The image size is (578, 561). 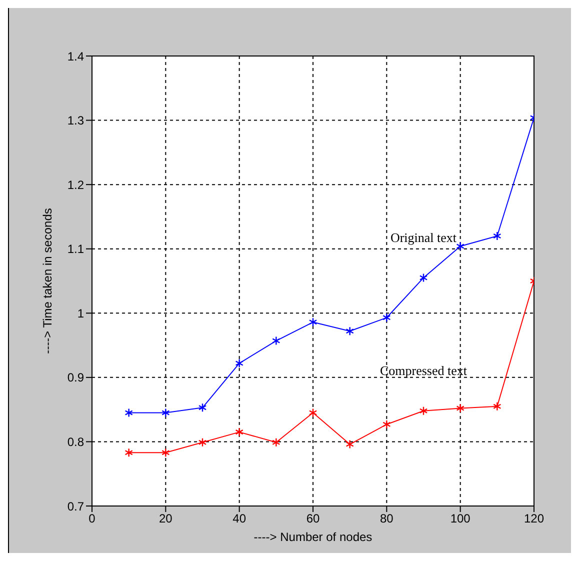 What do you see at coordinates (424, 370) in the screenshot?
I see `text: Compressed text` at bounding box center [424, 370].